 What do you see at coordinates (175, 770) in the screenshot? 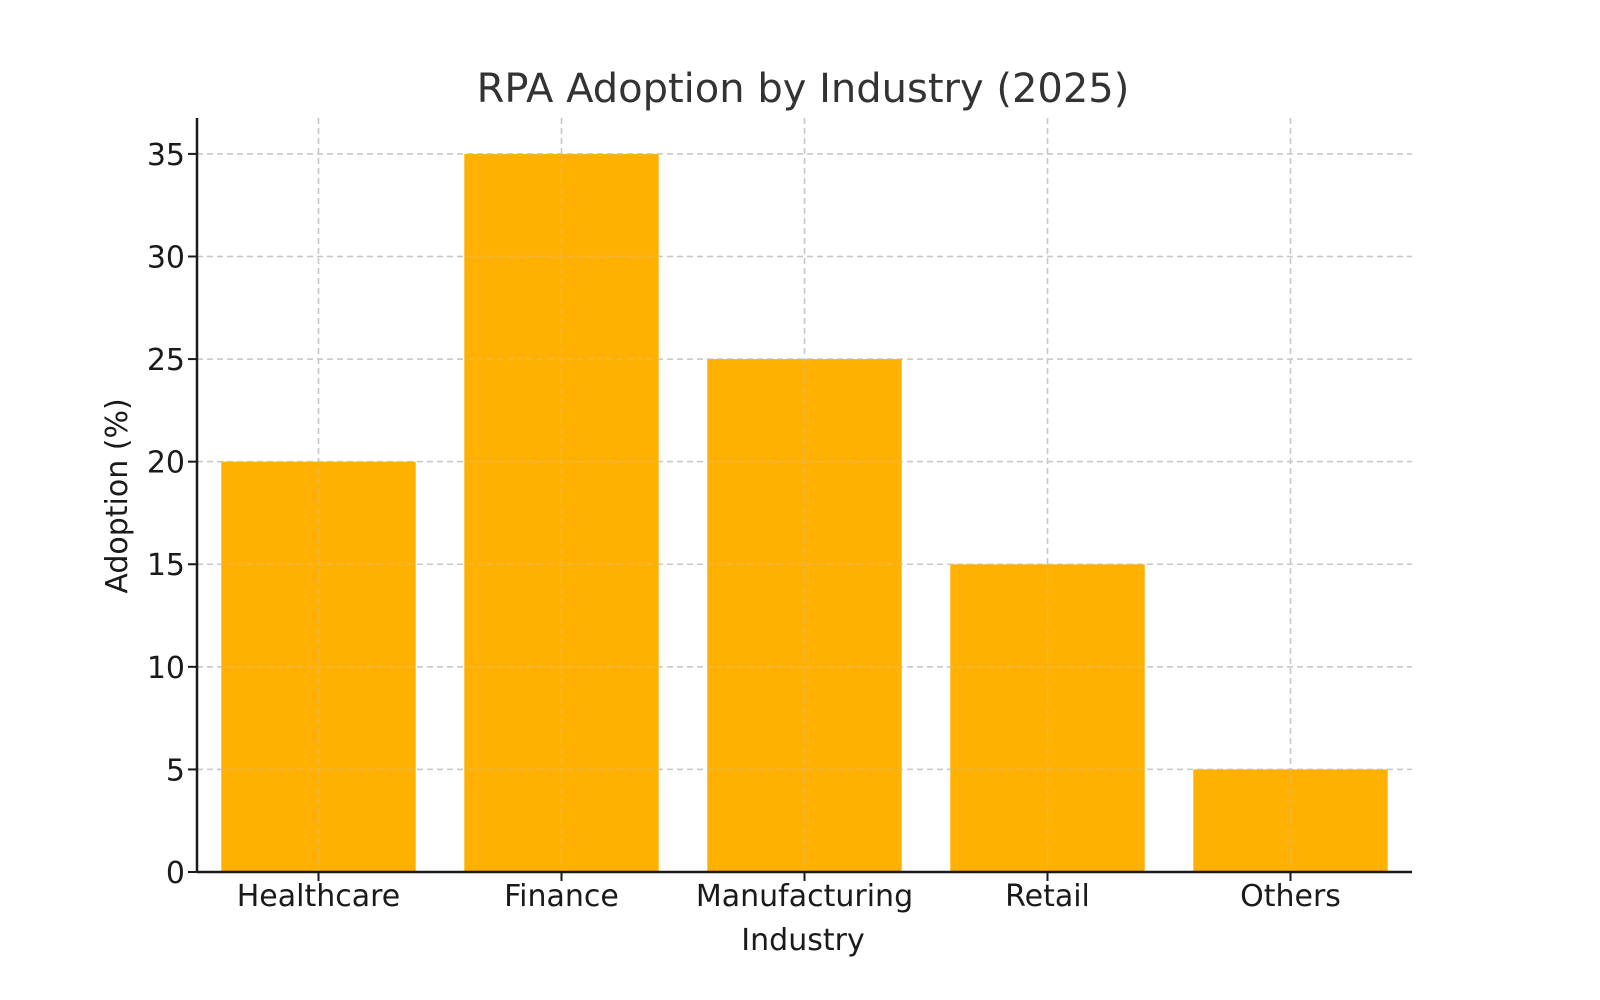
I see `y-tick-label: 5` at bounding box center [175, 770].